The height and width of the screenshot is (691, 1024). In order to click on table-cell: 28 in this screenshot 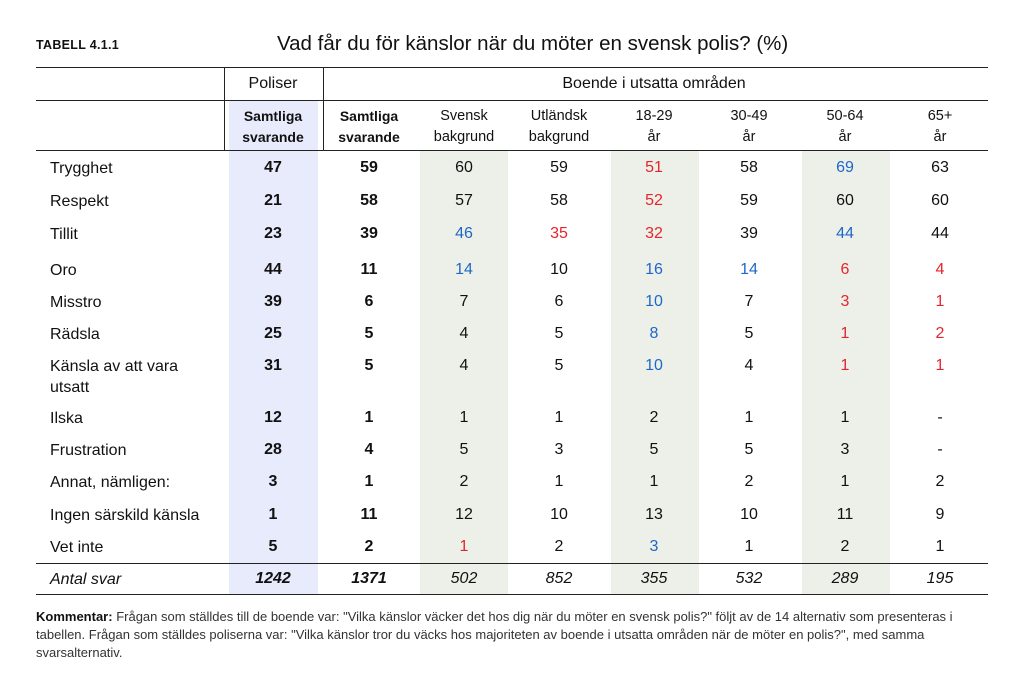, I will do `click(273, 449)`.